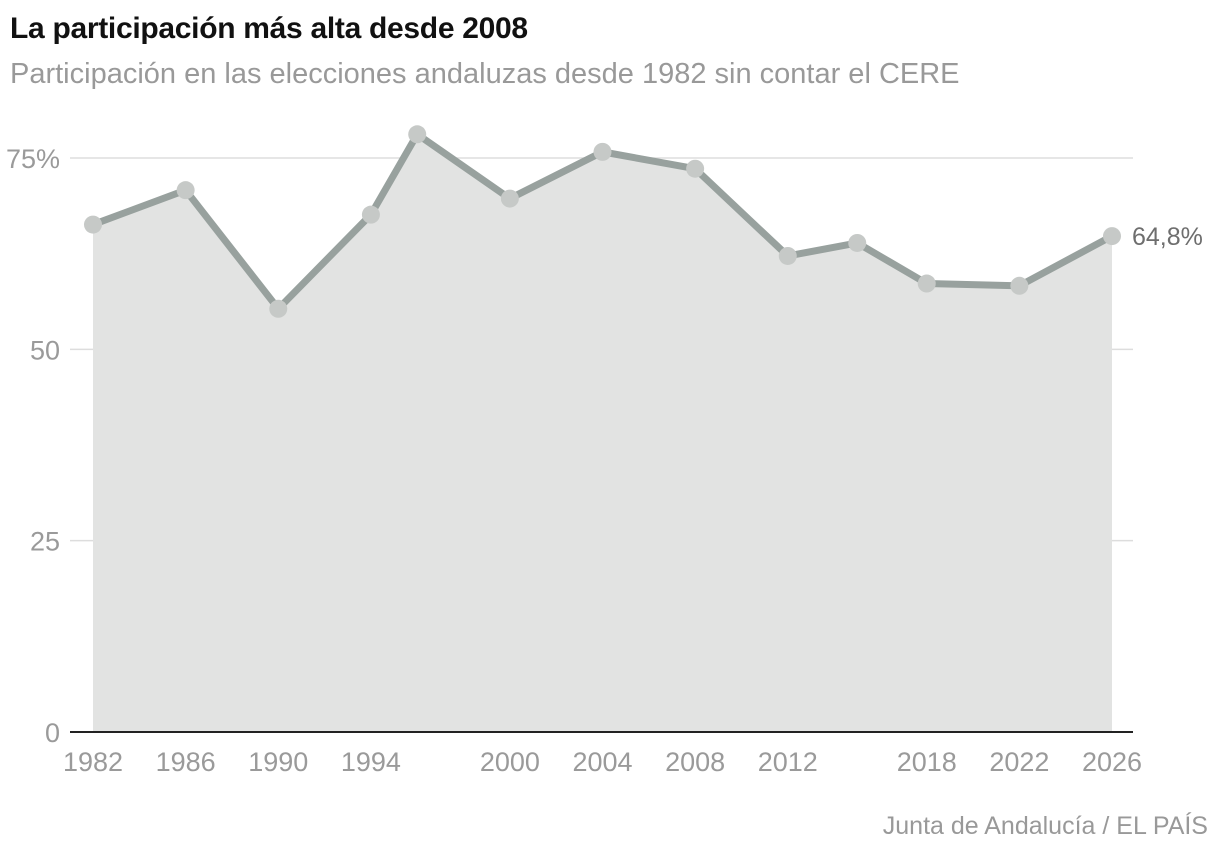  Describe the element at coordinates (1019, 285) in the screenshot. I see `data-point-2022` at that location.